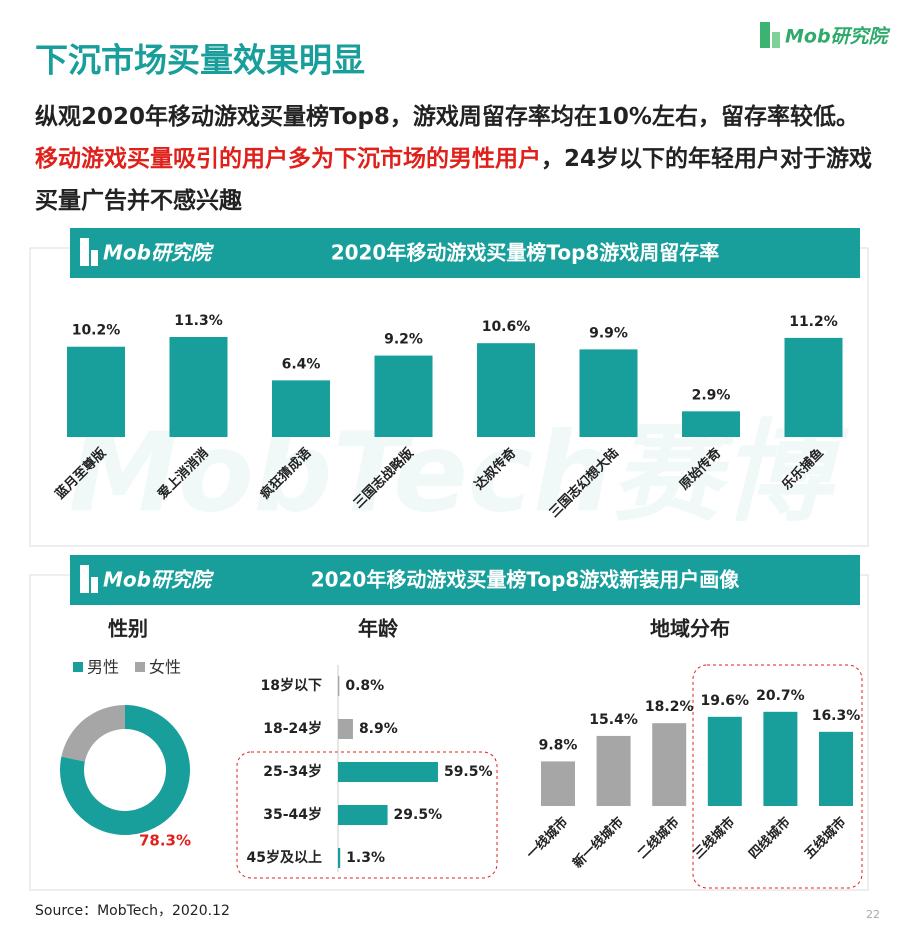  I want to click on slide-title: 下沉市场买量效果明显, so click(200, 60).